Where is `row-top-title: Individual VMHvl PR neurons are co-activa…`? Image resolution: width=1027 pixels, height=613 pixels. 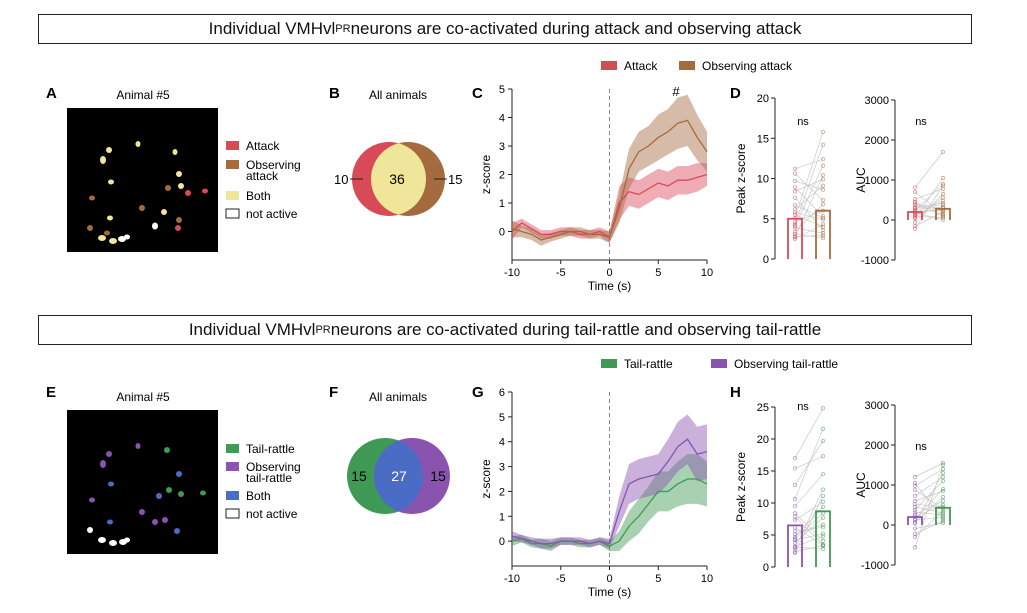 row-top-title: Individual VMHvl PR neurons are co-activa… is located at coordinates (505, 29).